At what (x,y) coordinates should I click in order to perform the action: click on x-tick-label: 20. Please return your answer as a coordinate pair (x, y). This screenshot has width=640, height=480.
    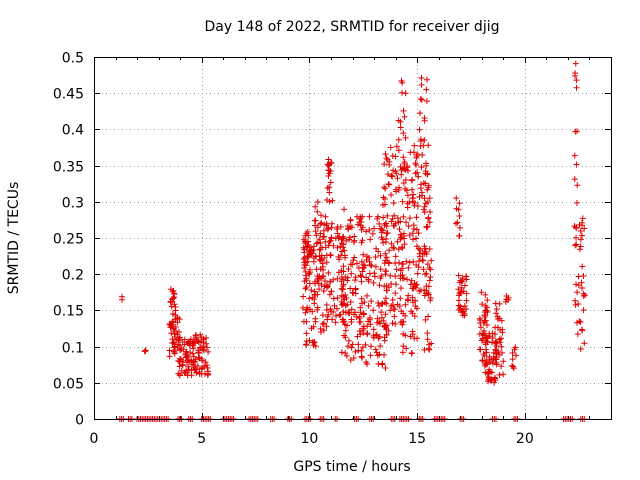
    Looking at the image, I should click on (525, 439).